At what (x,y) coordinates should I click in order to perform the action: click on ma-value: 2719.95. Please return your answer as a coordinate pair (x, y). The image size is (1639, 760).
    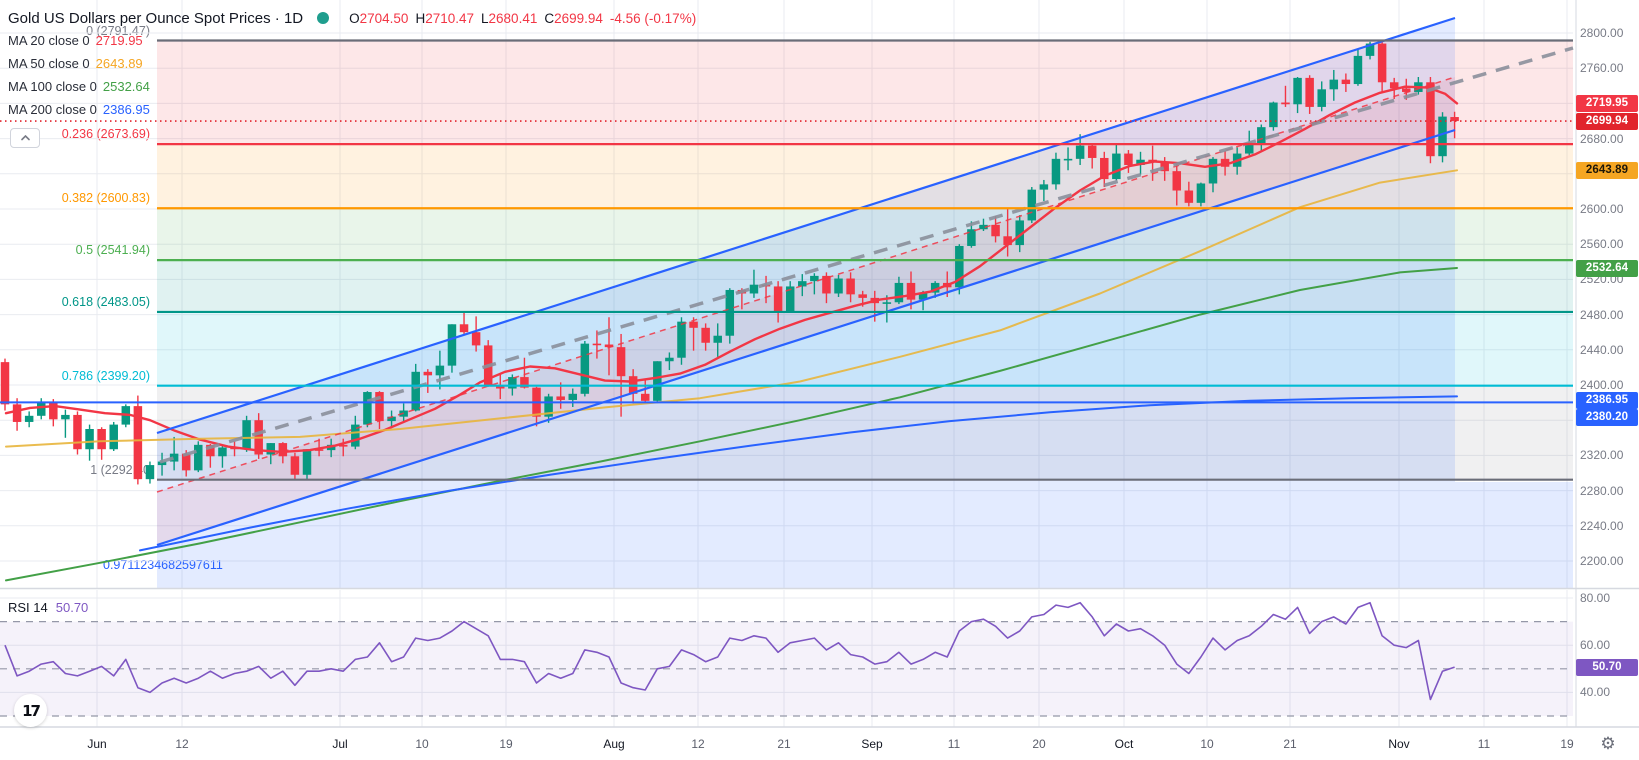
    Looking at the image, I should click on (119, 40).